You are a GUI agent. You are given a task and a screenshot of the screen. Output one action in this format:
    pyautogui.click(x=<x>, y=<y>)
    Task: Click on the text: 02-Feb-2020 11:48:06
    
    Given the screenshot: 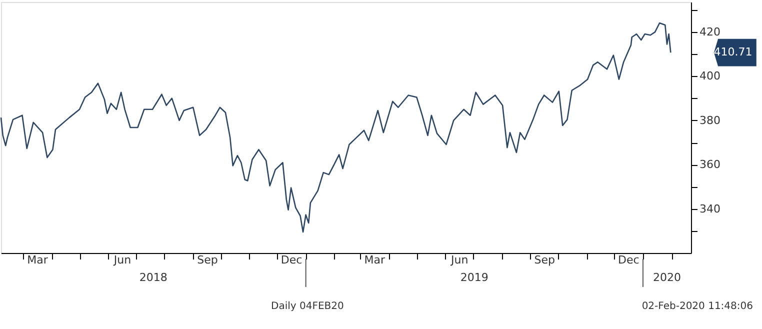 What is the action you would take?
    pyautogui.click(x=697, y=306)
    